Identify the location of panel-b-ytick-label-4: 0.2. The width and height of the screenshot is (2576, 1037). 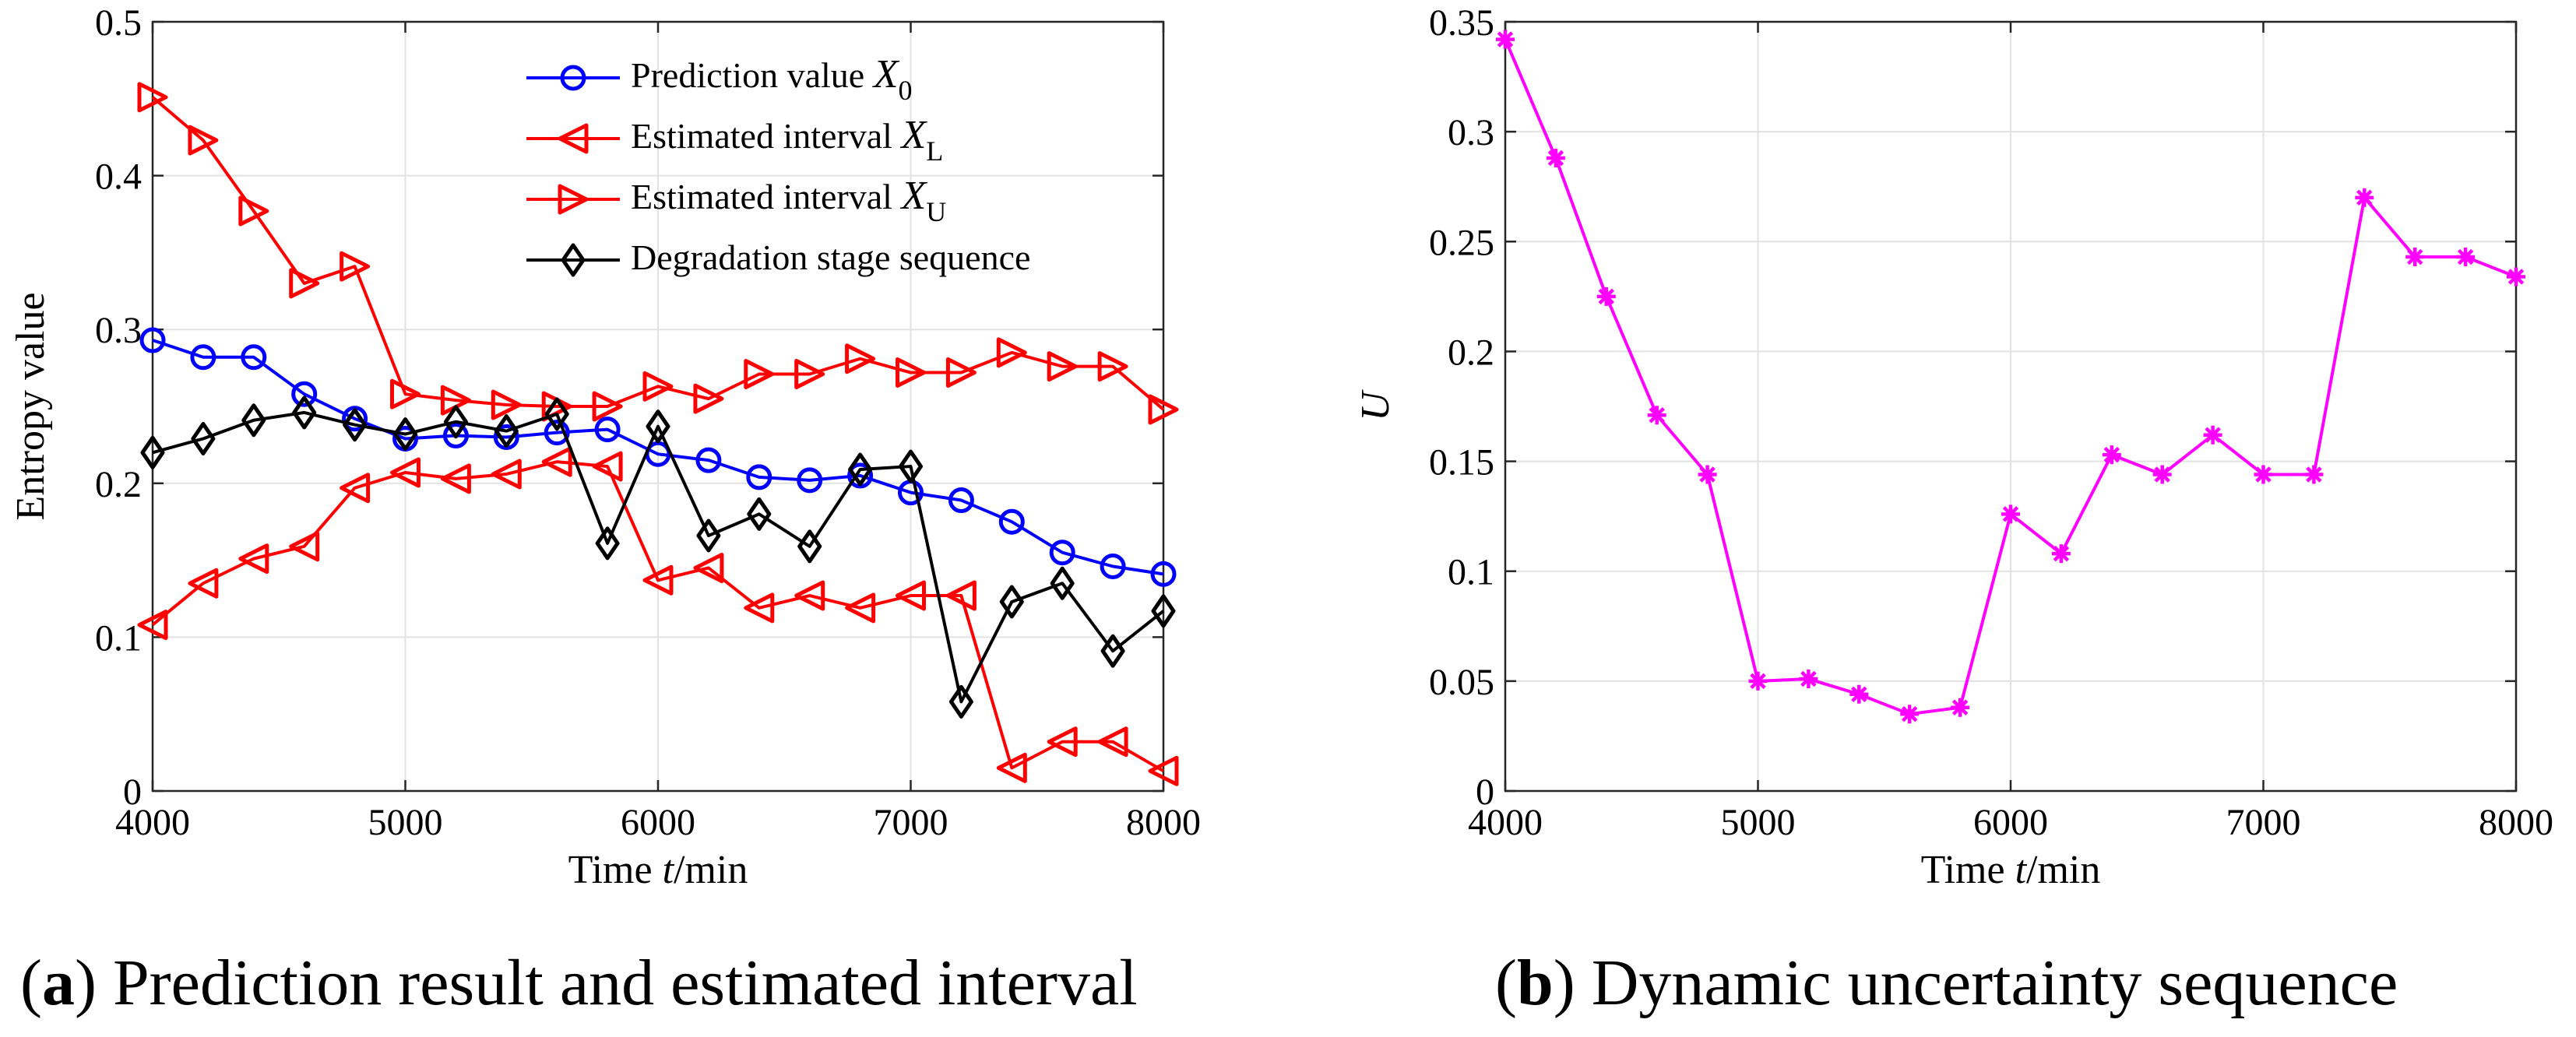
(1471, 353).